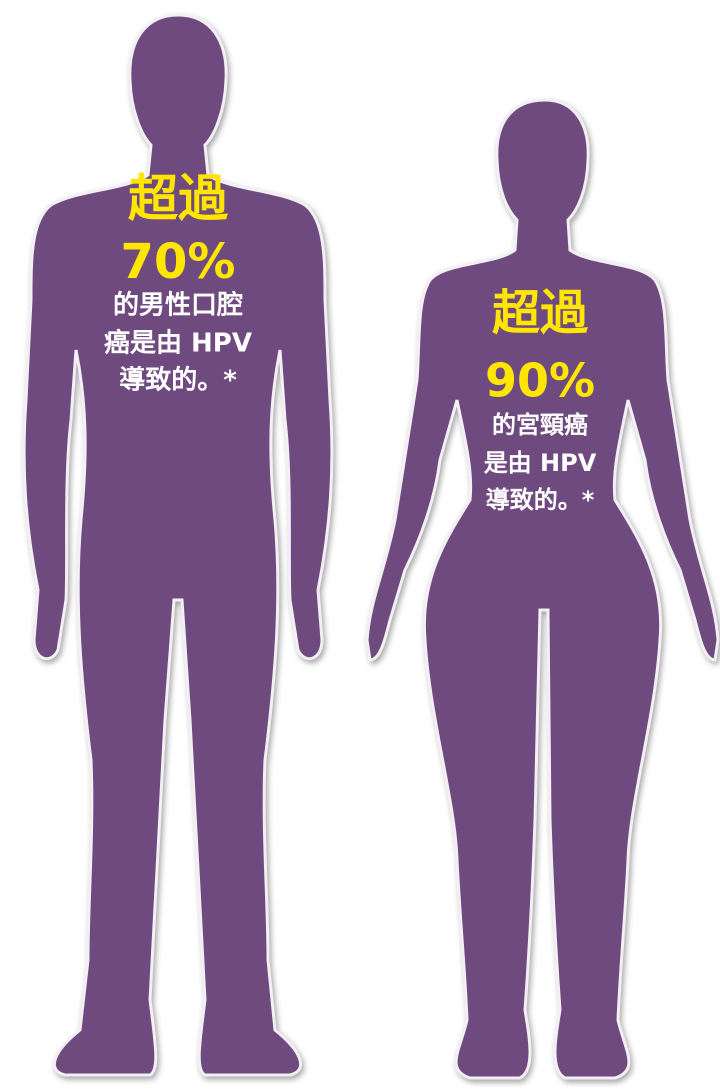 This screenshot has width=720, height=1089. Describe the element at coordinates (540, 463) in the screenshot. I see `female-line: 是由 HPV` at that location.